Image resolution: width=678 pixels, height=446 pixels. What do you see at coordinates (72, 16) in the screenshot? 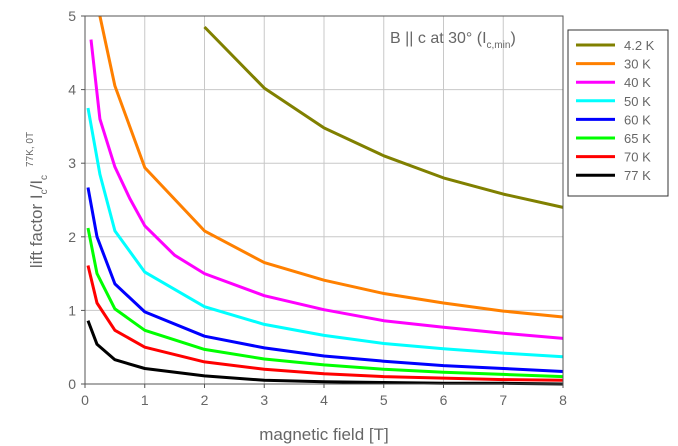
I see `y-tick-label: 5` at bounding box center [72, 16].